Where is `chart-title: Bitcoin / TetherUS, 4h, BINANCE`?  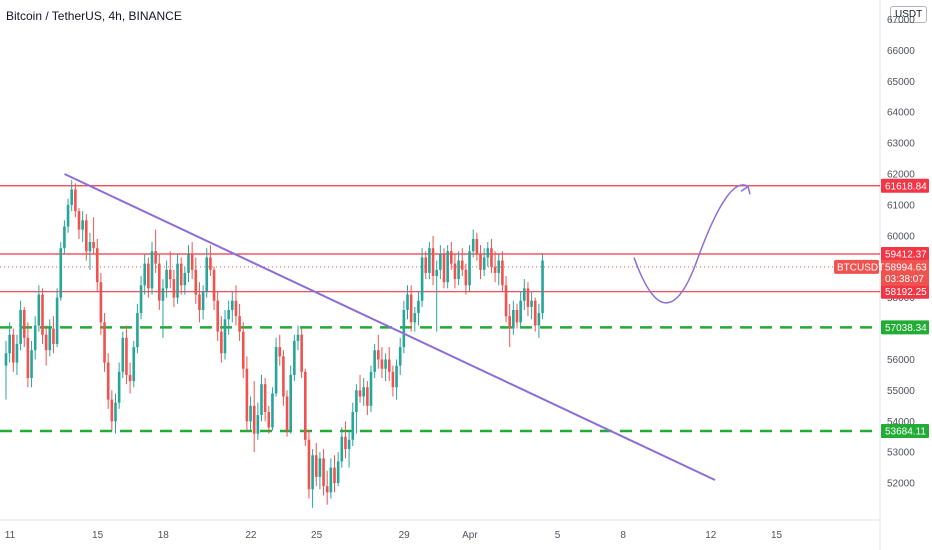 chart-title: Bitcoin / TetherUS, 4h, BINANCE is located at coordinates (94, 16).